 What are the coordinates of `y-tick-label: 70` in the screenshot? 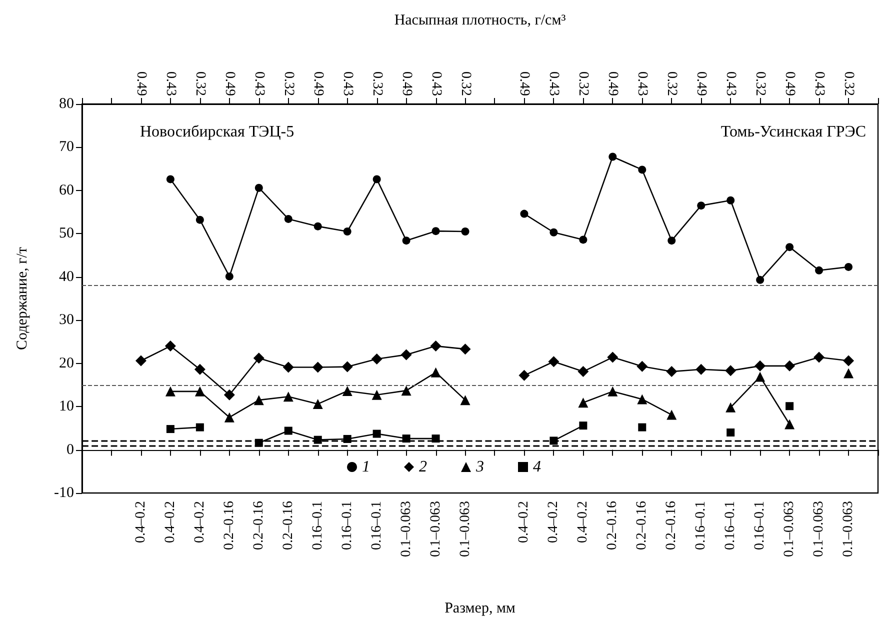 It's located at (66, 147).